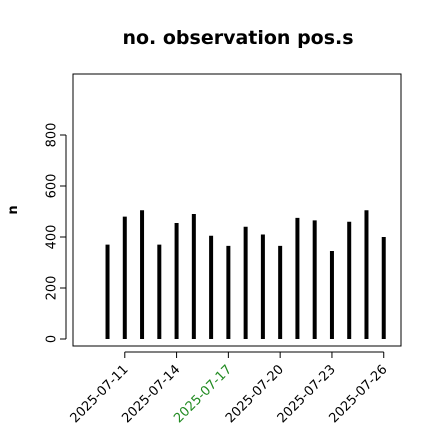 This screenshot has height=440, width=440. I want to click on y-axis: 0 200 400 600 800, so click(56, 233).